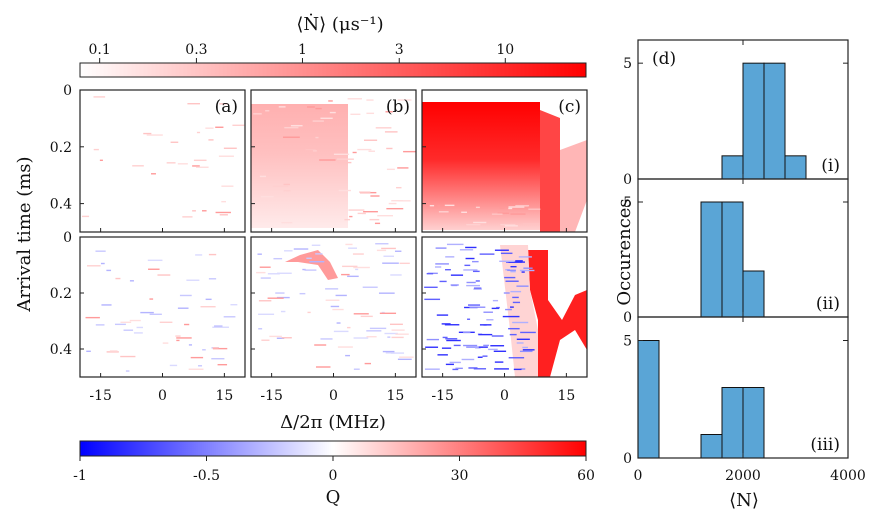  I want to click on heatmap-top-b-region, so click(299, 166).